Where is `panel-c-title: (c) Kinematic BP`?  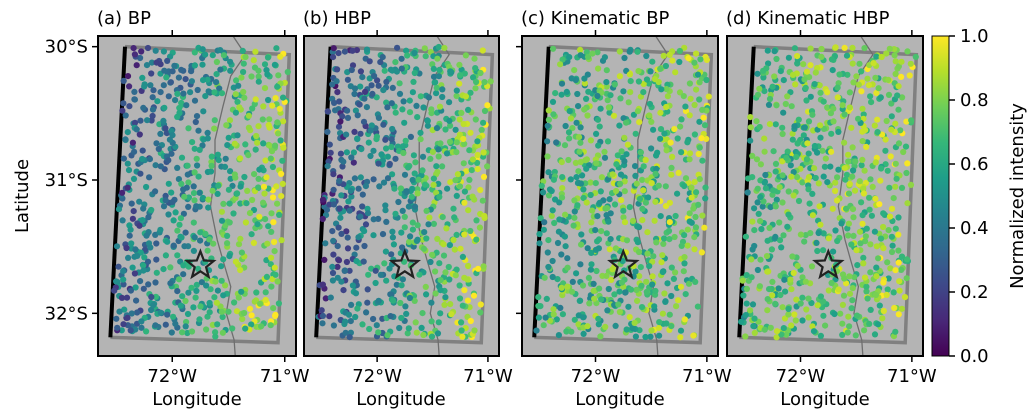 panel-c-title: (c) Kinematic BP is located at coordinates (595, 18).